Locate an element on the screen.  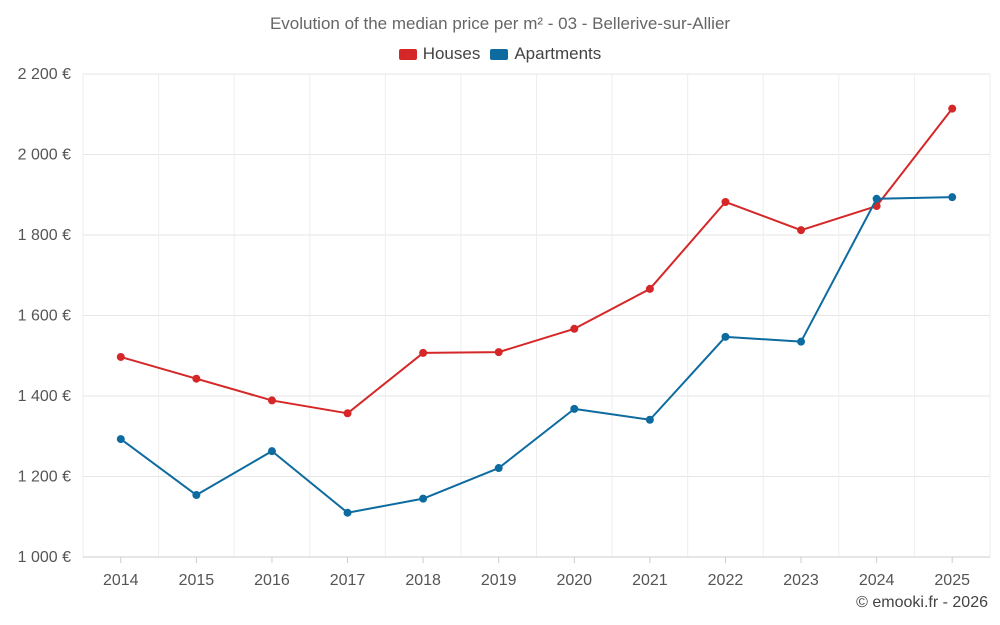
data-point-apartments-2015 is located at coordinates (196, 495).